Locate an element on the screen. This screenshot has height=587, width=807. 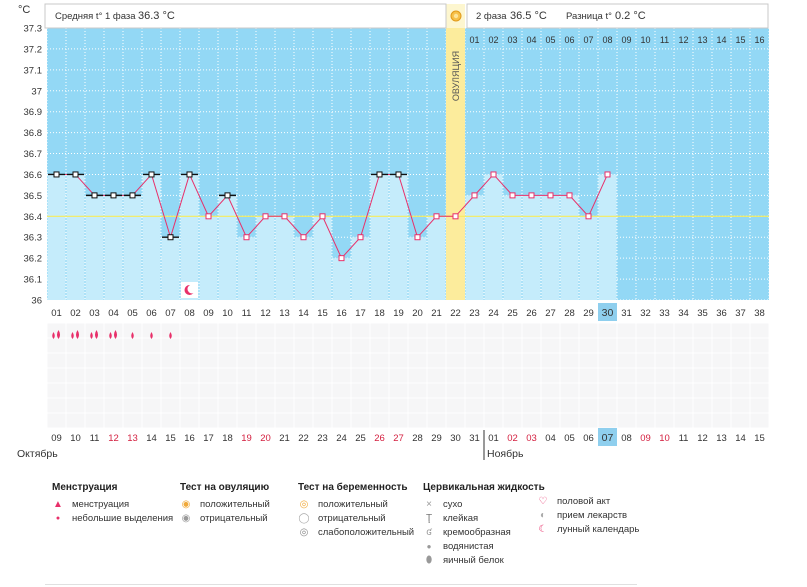
phase2-day-label: 04 is located at coordinates (531, 40).